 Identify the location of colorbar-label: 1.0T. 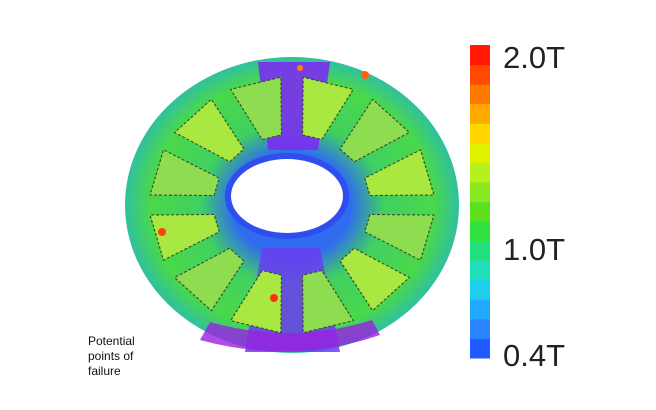
(534, 249).